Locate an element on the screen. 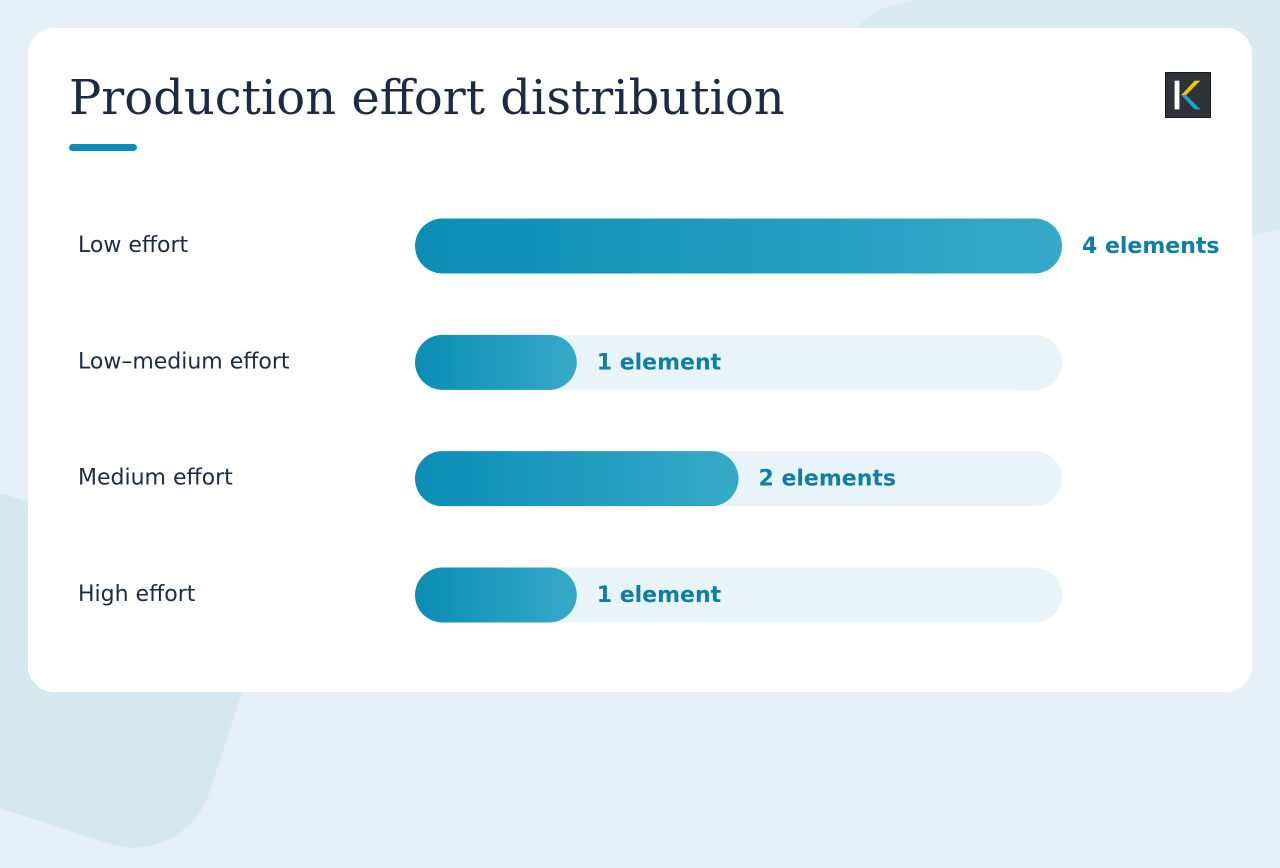 This screenshot has height=868, width=1280. value-label: 4 elements is located at coordinates (1150, 246).